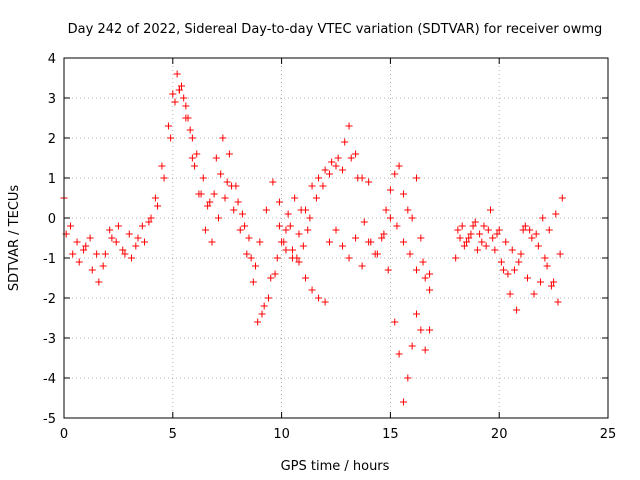 The width and height of the screenshot is (640, 480). I want to click on x-tick-labels: 0 5 10 15 20 25, so click(338, 434).